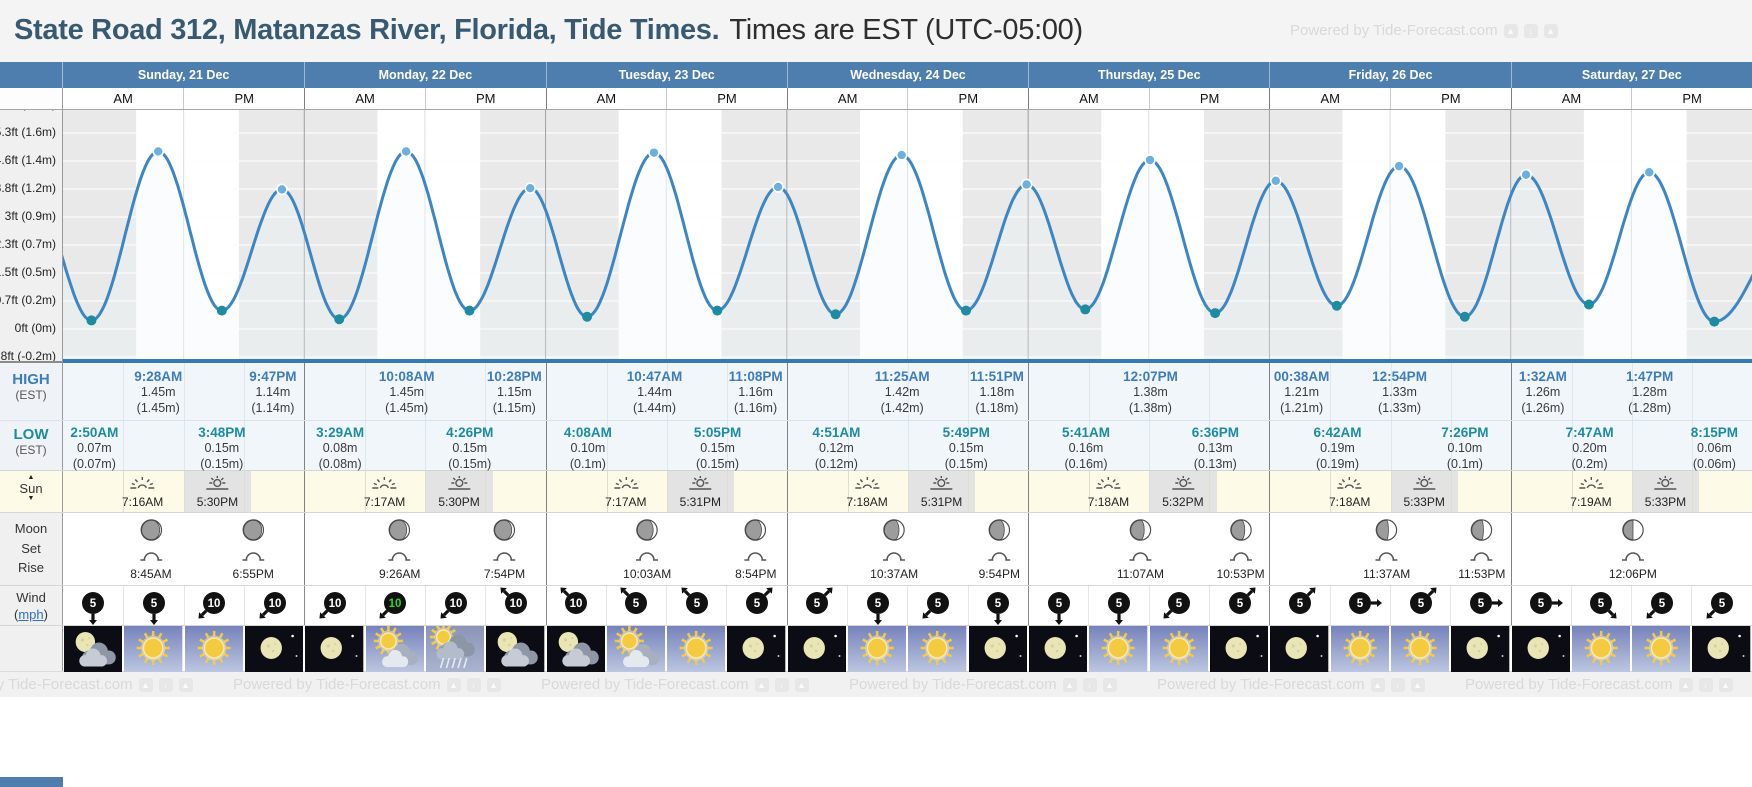 The image size is (1752, 787). Describe the element at coordinates (654, 392) in the screenshot. I see `high-tide-height: 1.44m` at that location.